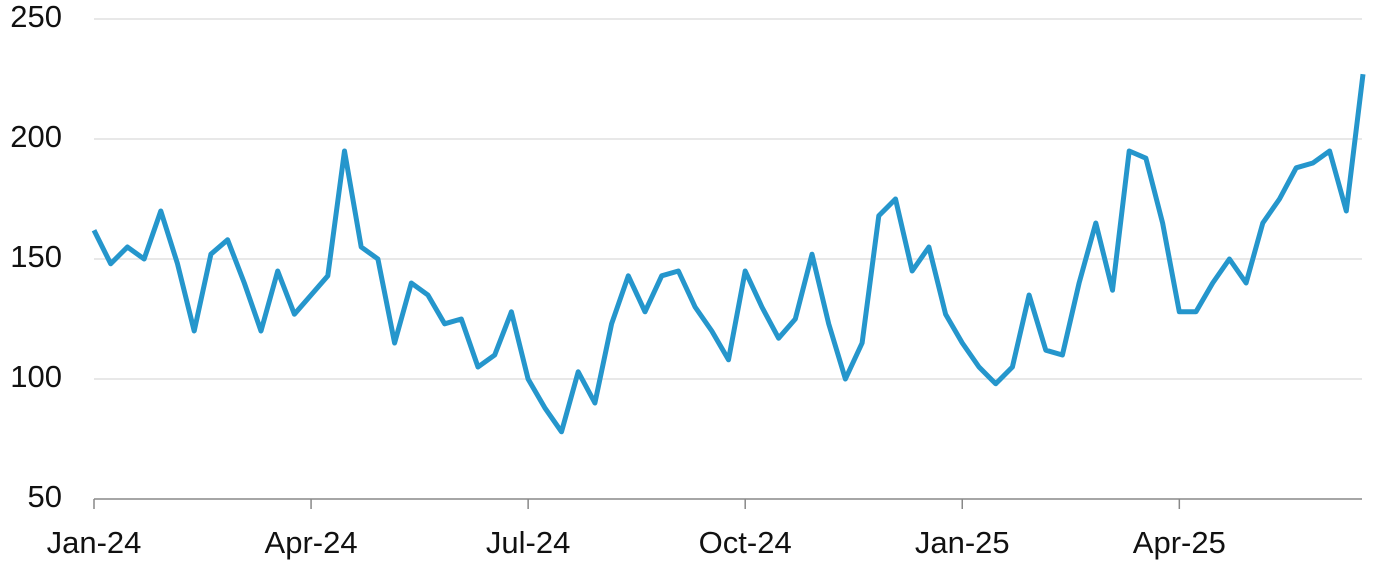 The width and height of the screenshot is (1375, 568). Describe the element at coordinates (36, 376) in the screenshot. I see `y-tick-label: 100` at that location.